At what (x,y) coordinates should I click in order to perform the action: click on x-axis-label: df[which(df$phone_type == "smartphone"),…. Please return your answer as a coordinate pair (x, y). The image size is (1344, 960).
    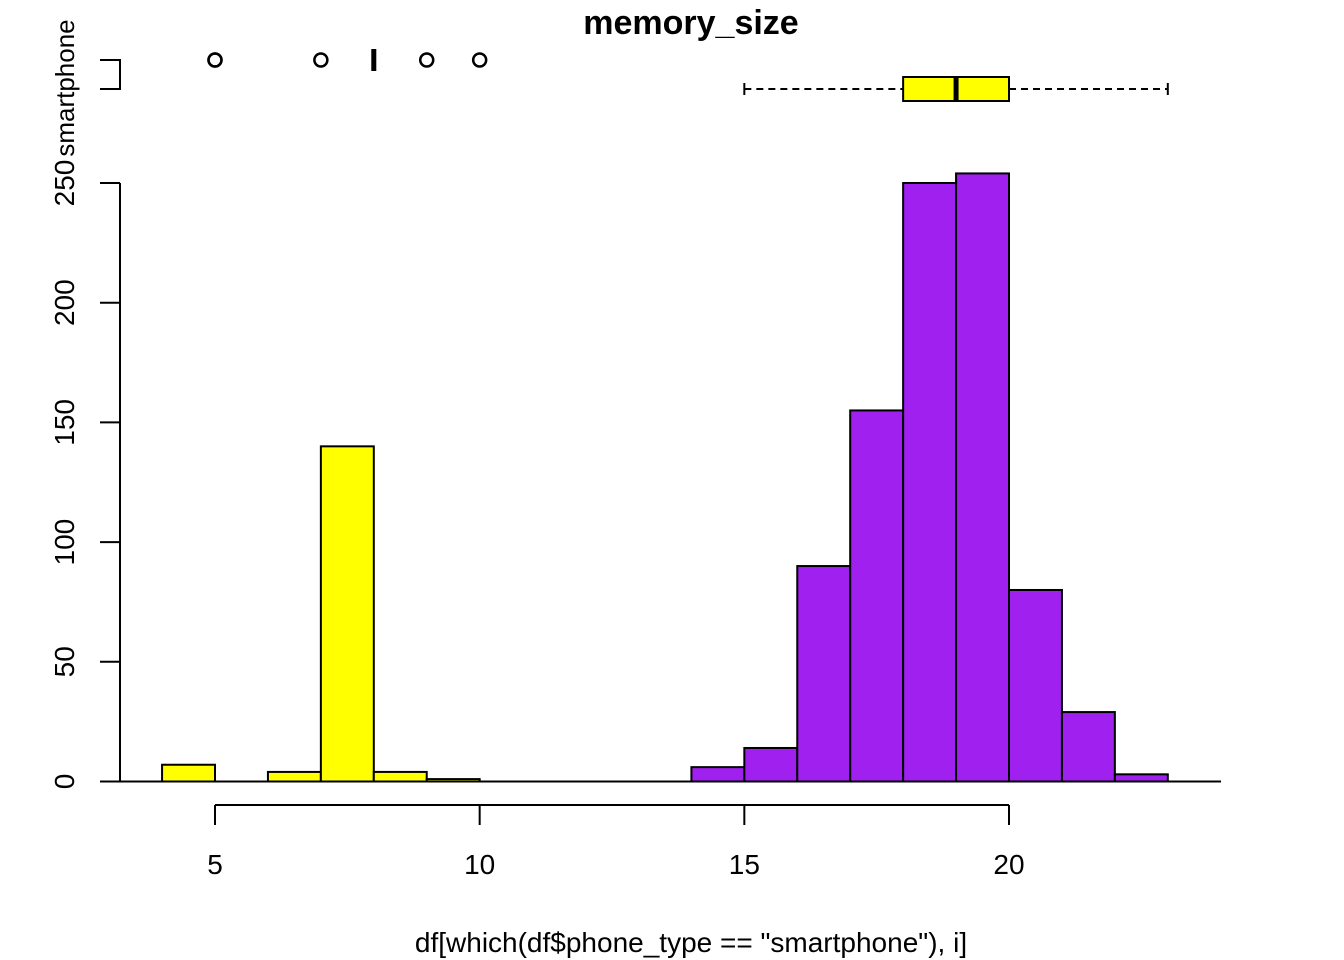
    Looking at the image, I should click on (691, 942).